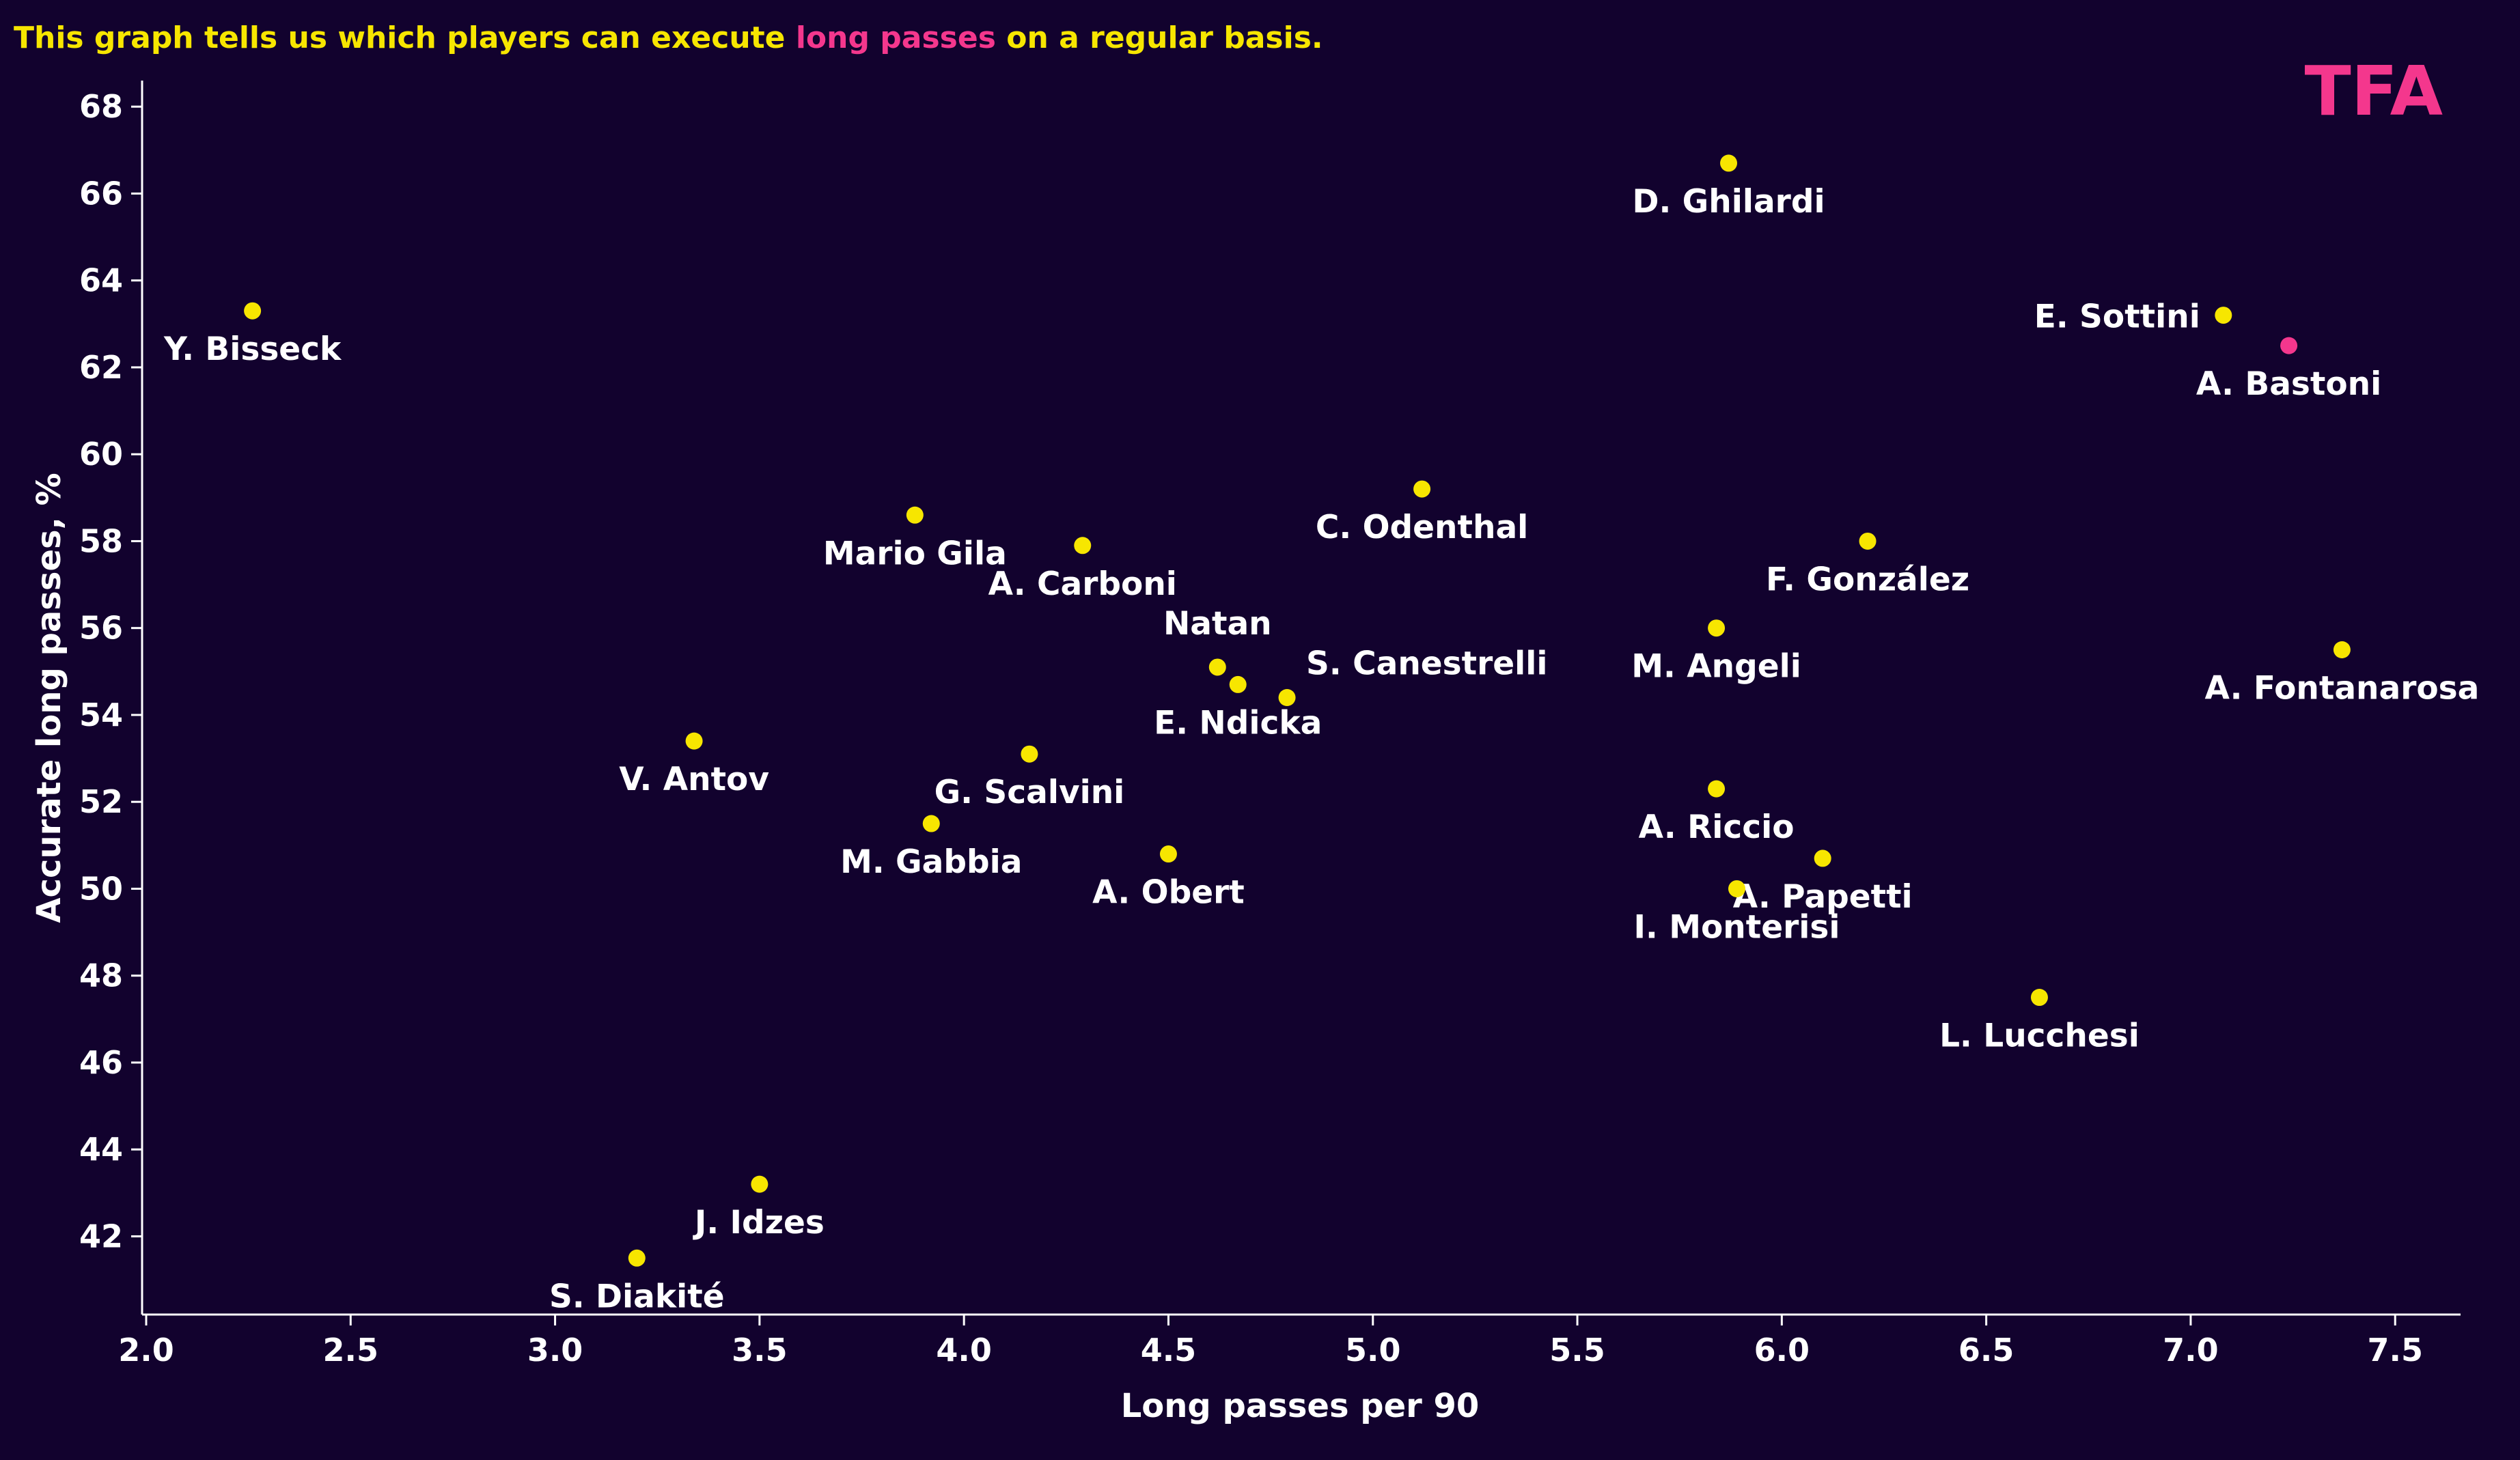  Describe the element at coordinates (1082, 584) in the screenshot. I see `point-label: A. Carboni` at that location.